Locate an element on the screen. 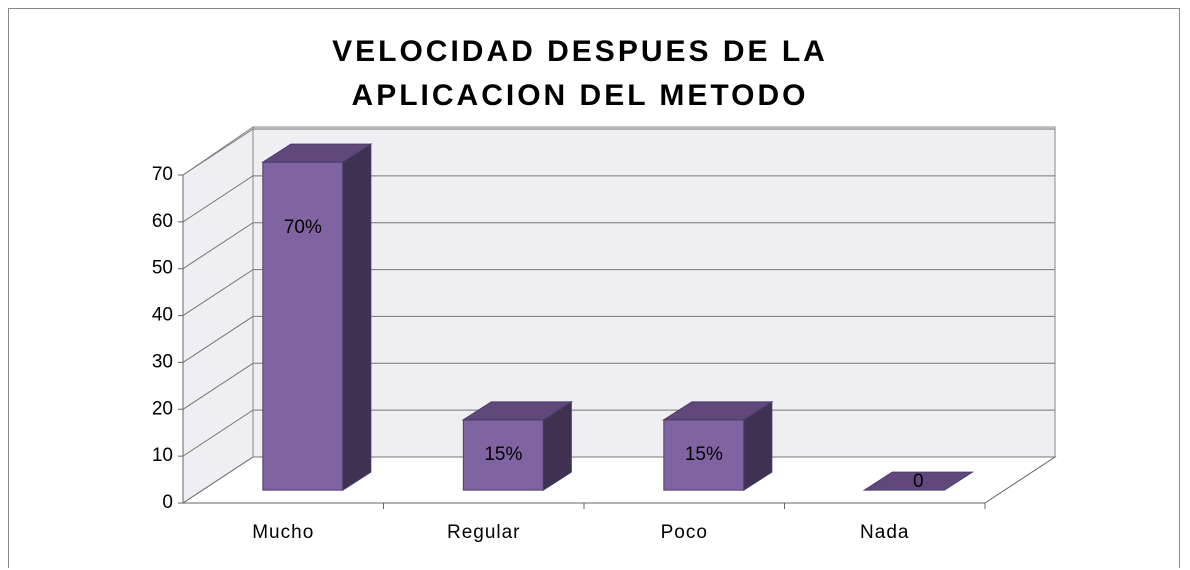  bar-front is located at coordinates (303, 326).